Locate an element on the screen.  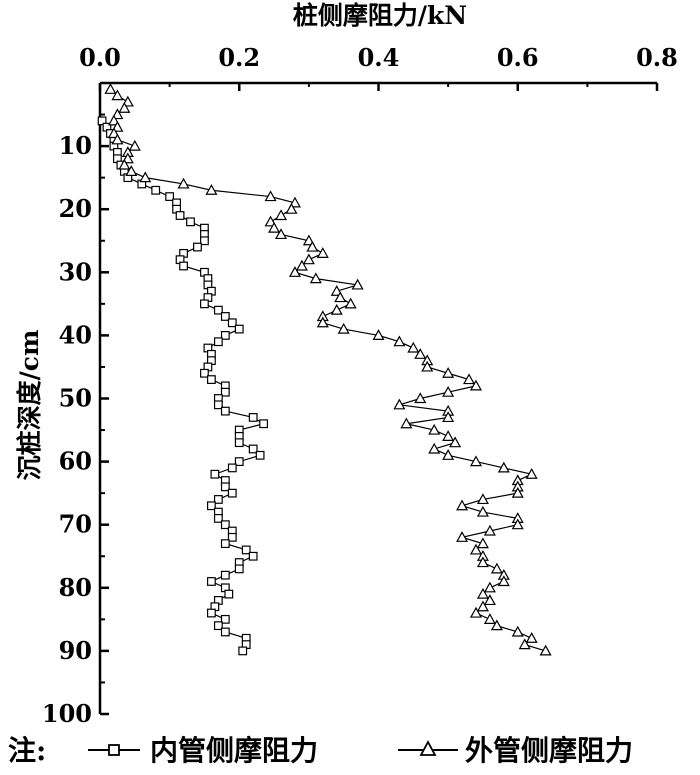
y-tick-label: 90 is located at coordinates (75, 650).